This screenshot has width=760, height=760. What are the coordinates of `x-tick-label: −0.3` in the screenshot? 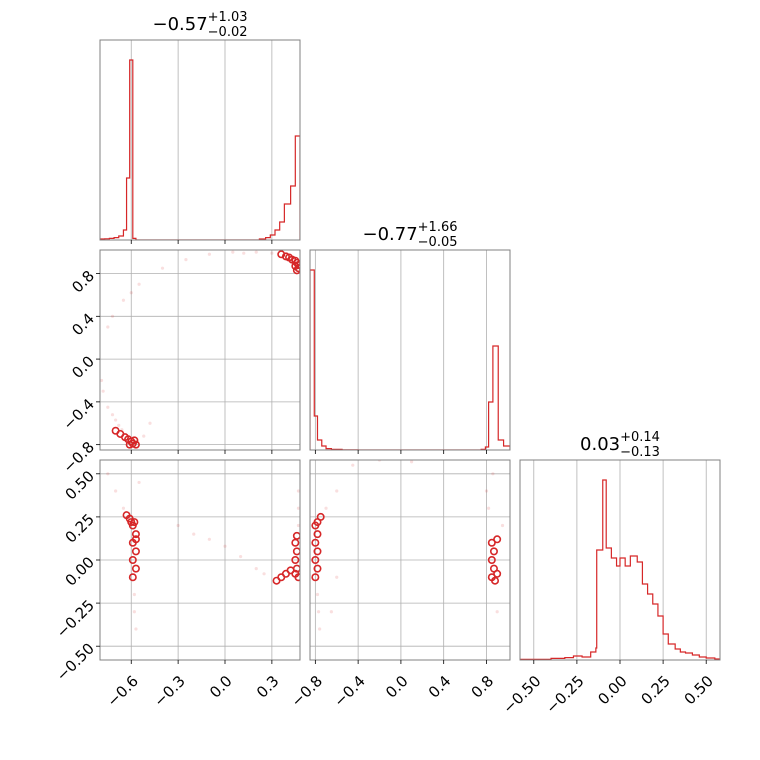 It's located at (169, 691).